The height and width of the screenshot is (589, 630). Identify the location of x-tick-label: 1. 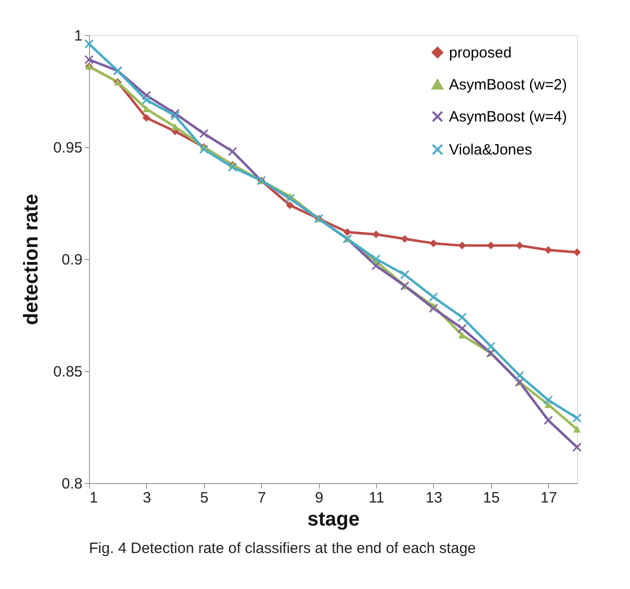
(94, 498).